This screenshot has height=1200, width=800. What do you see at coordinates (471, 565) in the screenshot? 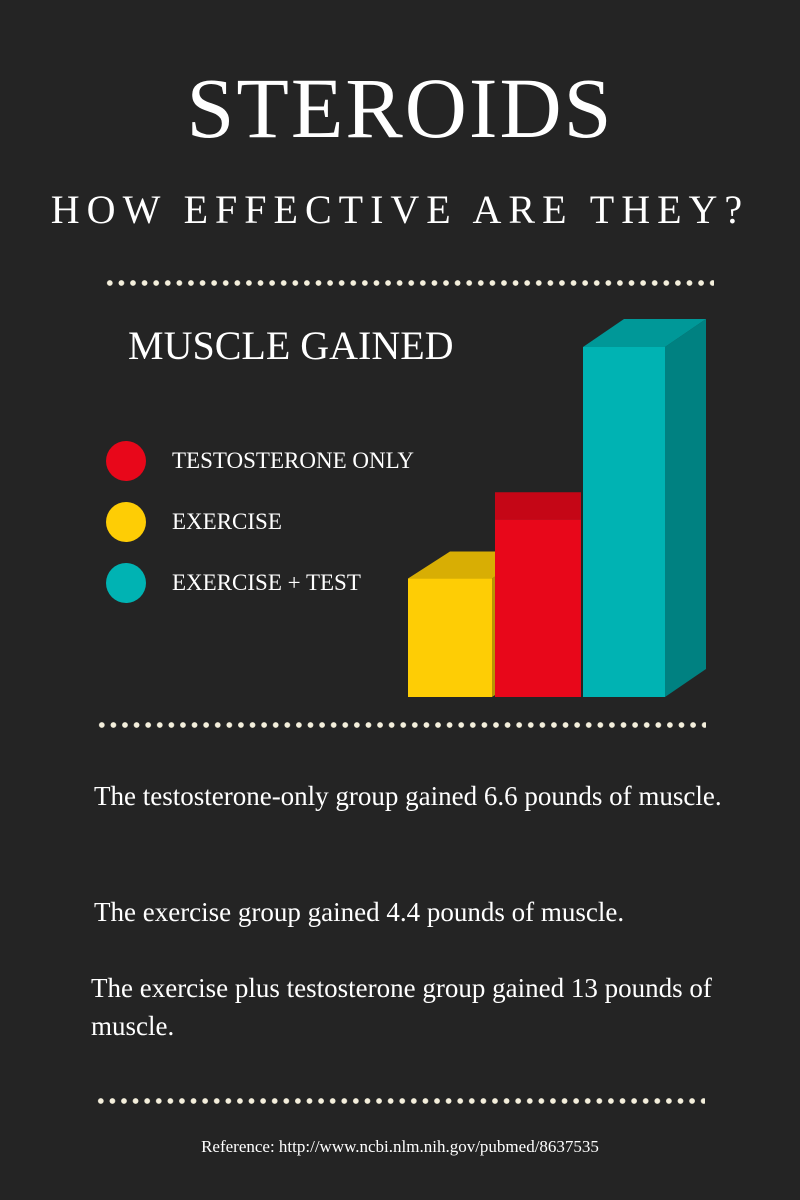
I see `bar-1-top` at bounding box center [471, 565].